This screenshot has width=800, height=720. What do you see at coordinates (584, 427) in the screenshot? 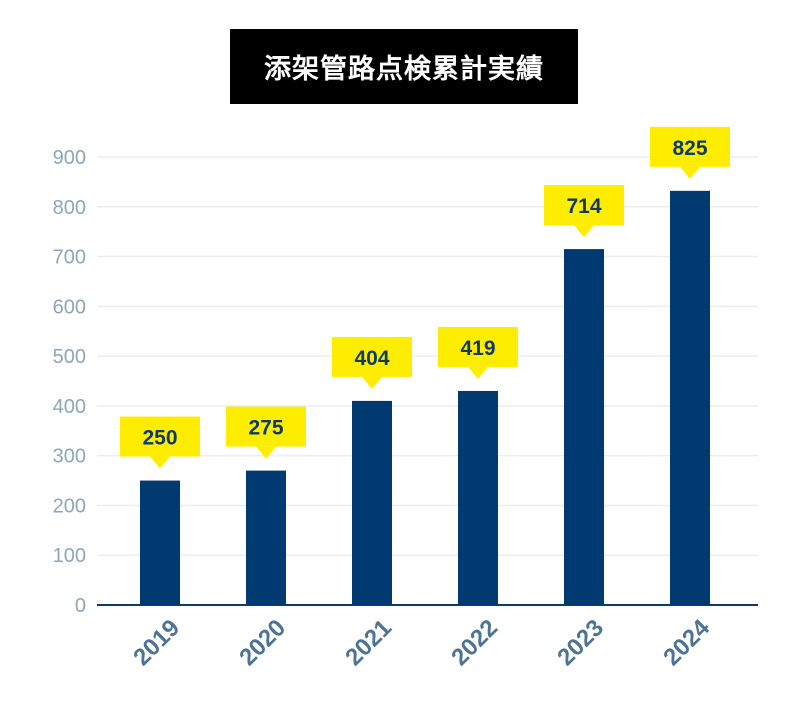
I see `bar-2023` at bounding box center [584, 427].